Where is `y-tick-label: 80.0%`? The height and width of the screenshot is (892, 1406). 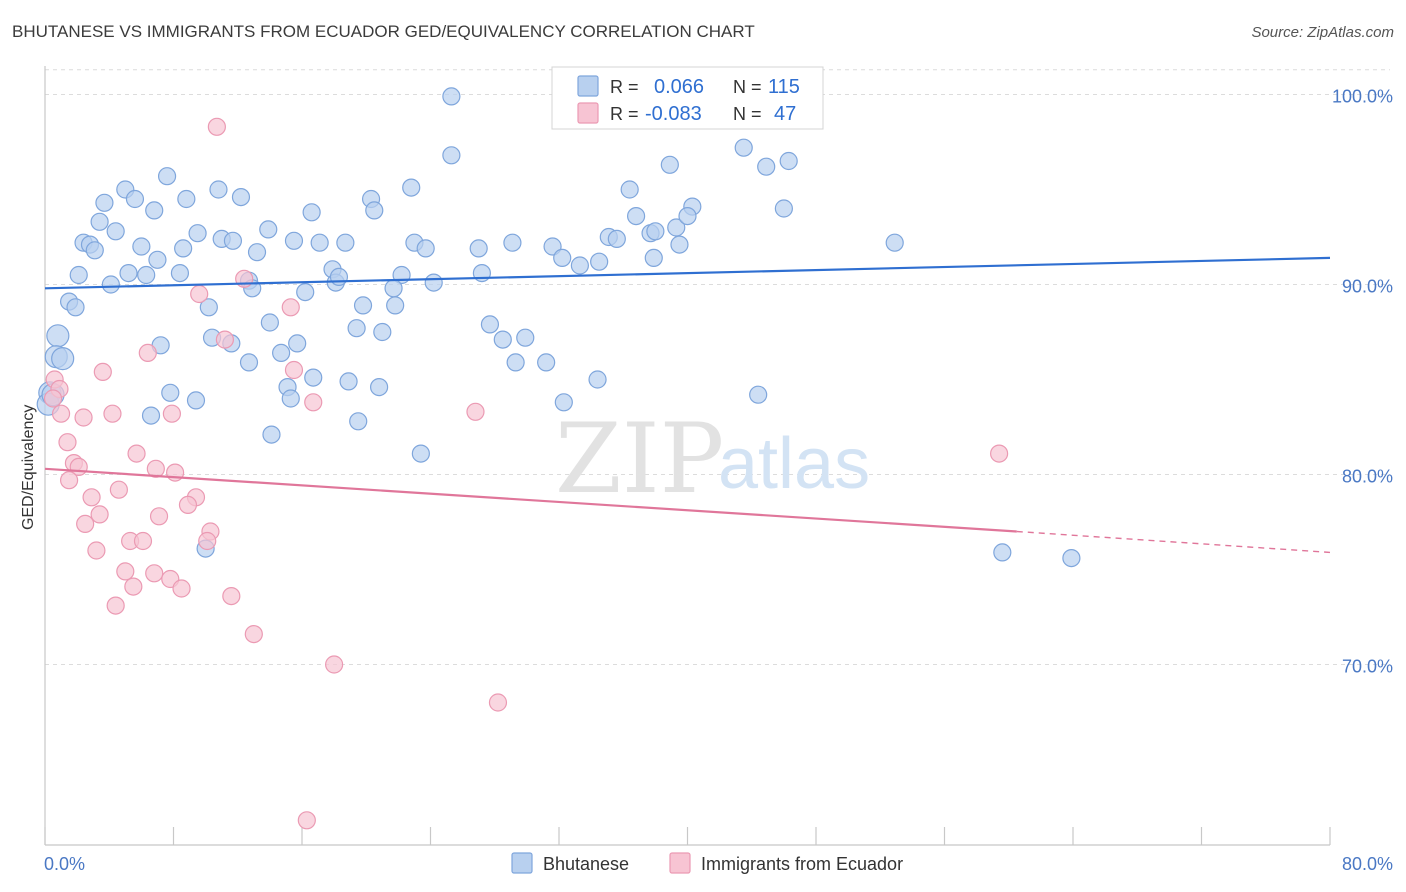
y-tick-label: 80.0% is located at coordinates (1367, 477).